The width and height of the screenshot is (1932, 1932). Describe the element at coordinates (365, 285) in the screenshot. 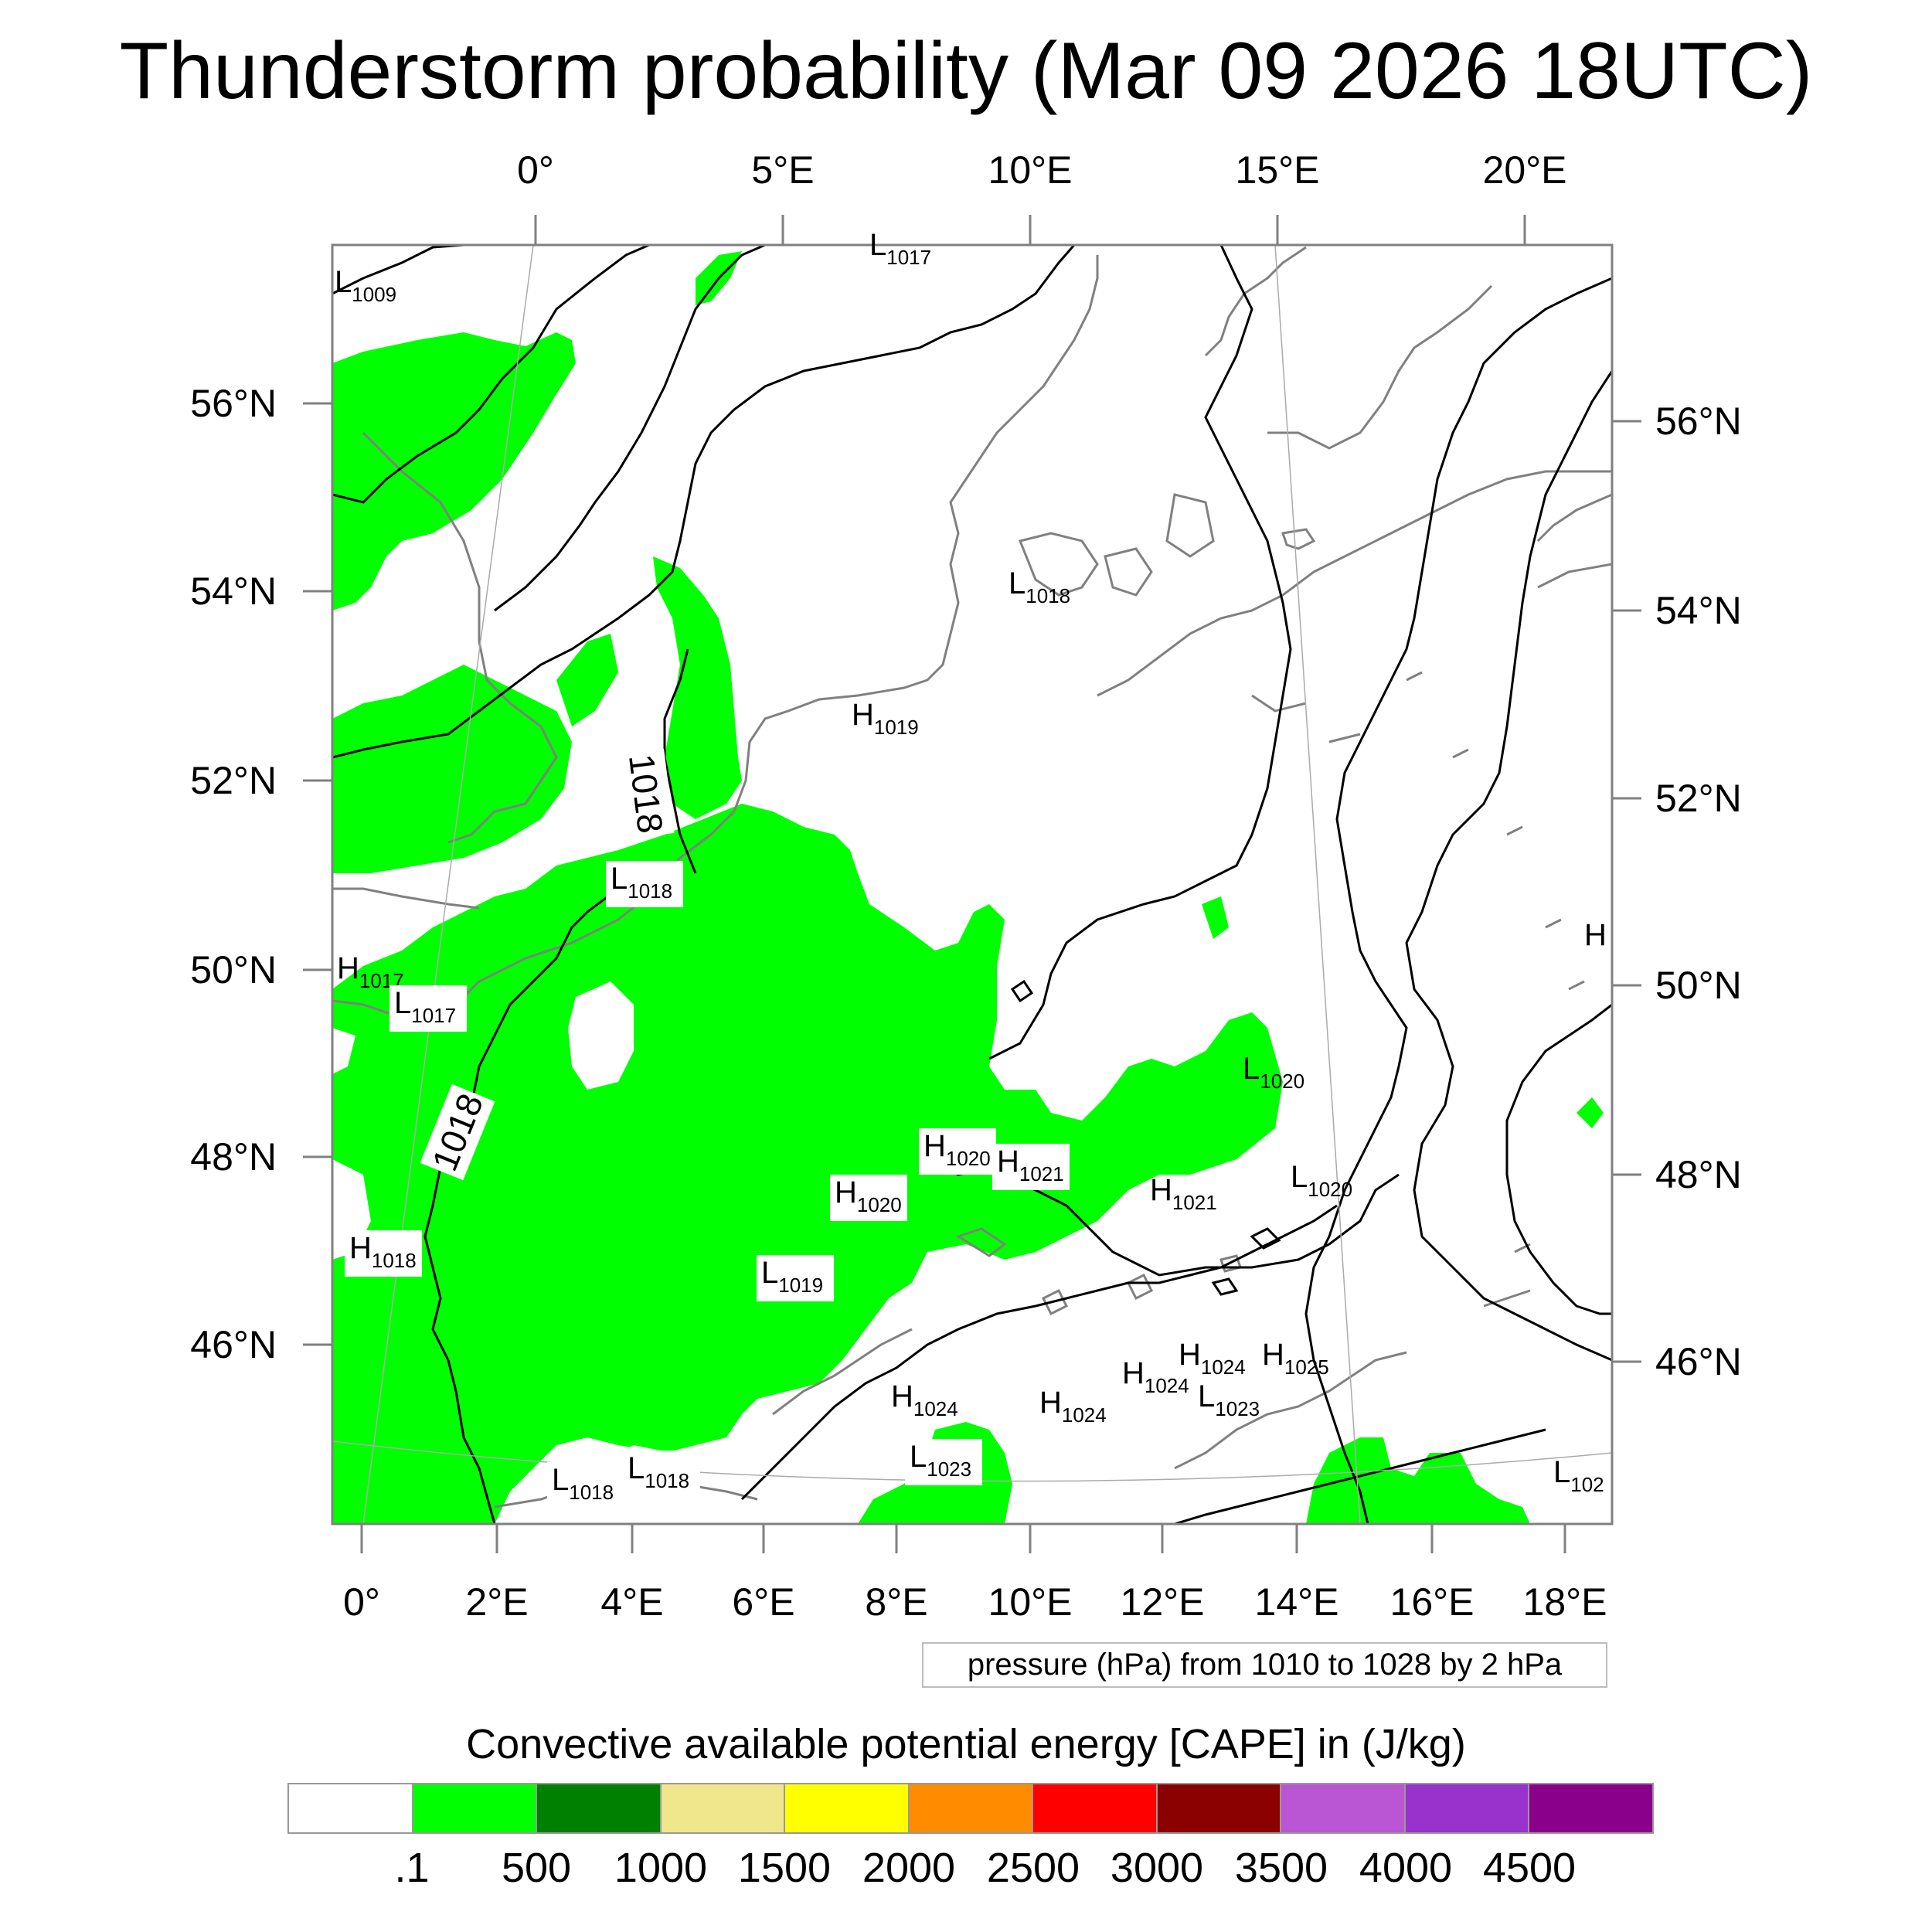

I see `pressure-center: L1009` at that location.